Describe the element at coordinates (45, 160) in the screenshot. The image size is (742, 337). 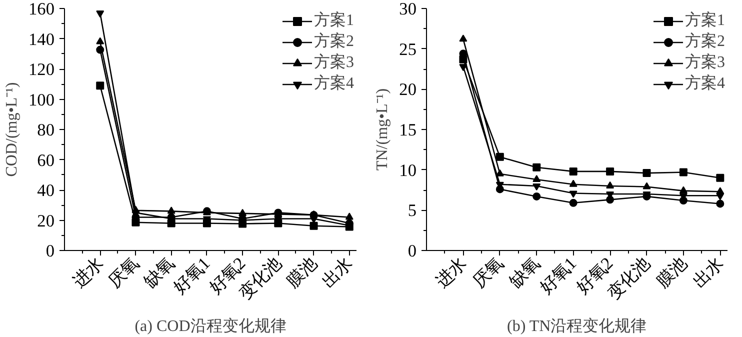
I see `y-tick-label: 60` at that location.